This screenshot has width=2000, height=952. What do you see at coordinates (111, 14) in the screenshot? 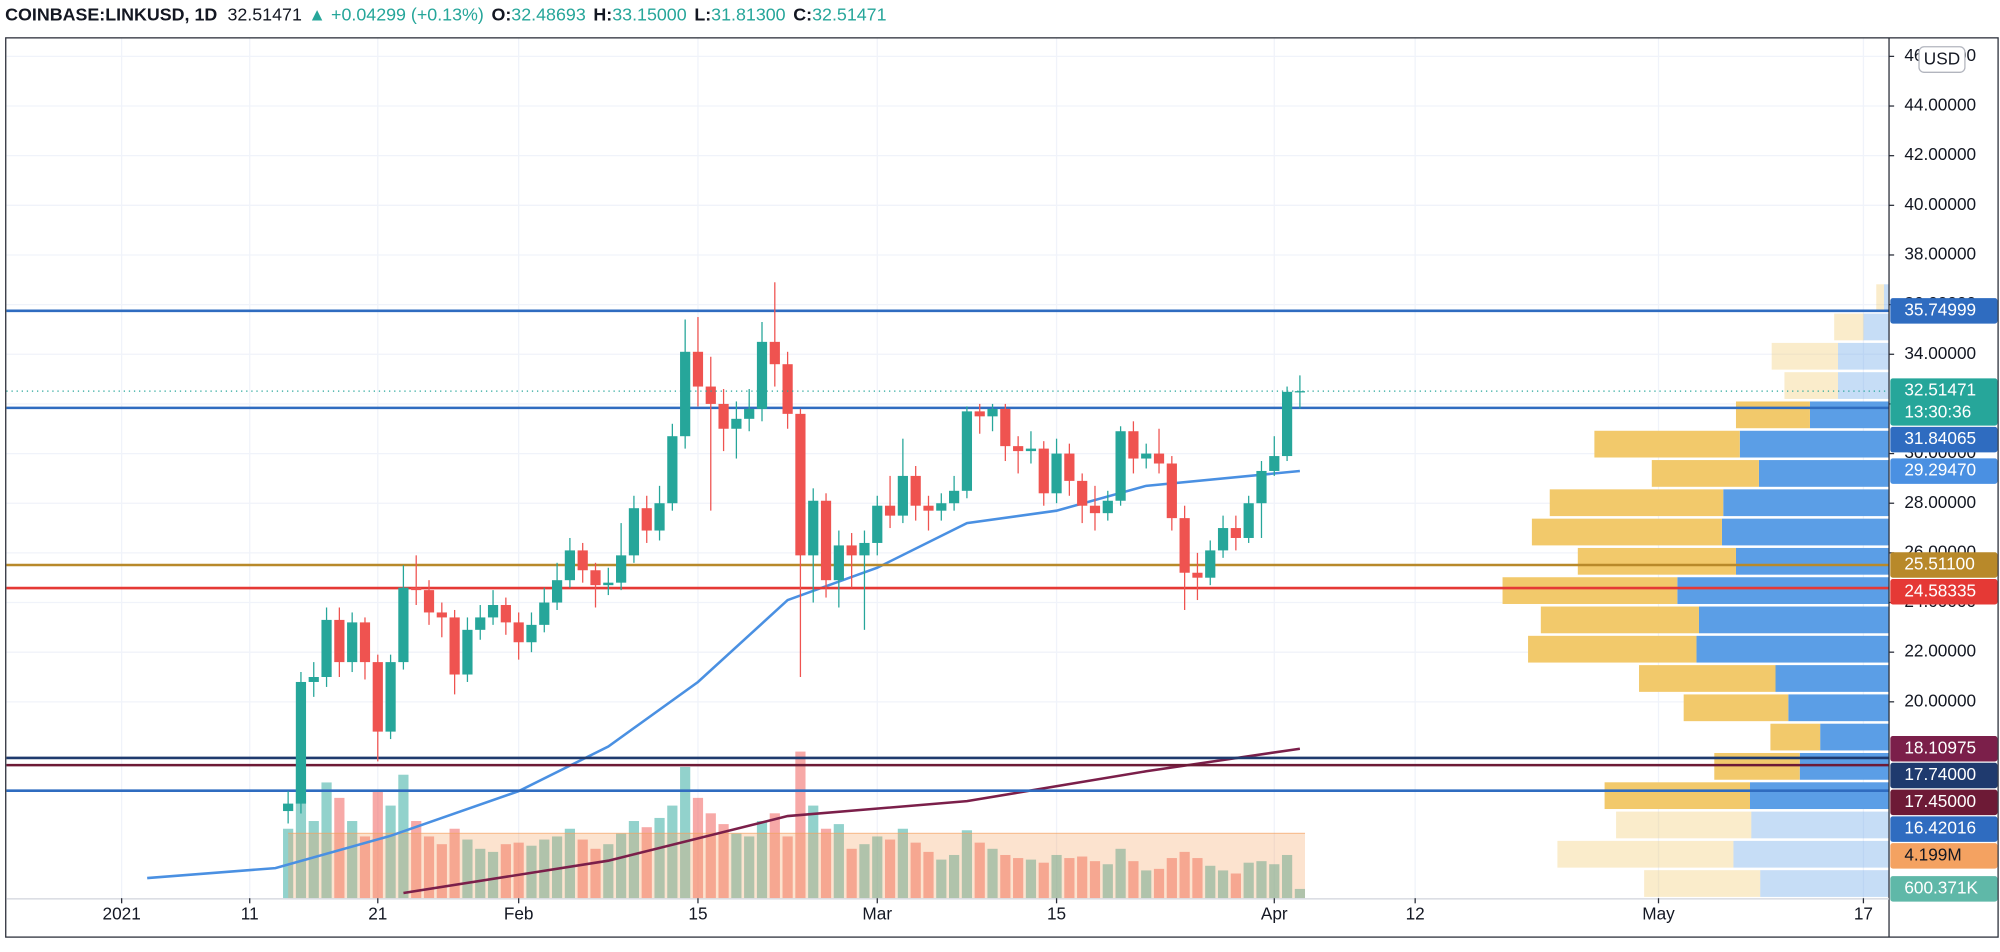
I see `symbol: COINBASE:LINKUSD, 1D` at bounding box center [111, 14].